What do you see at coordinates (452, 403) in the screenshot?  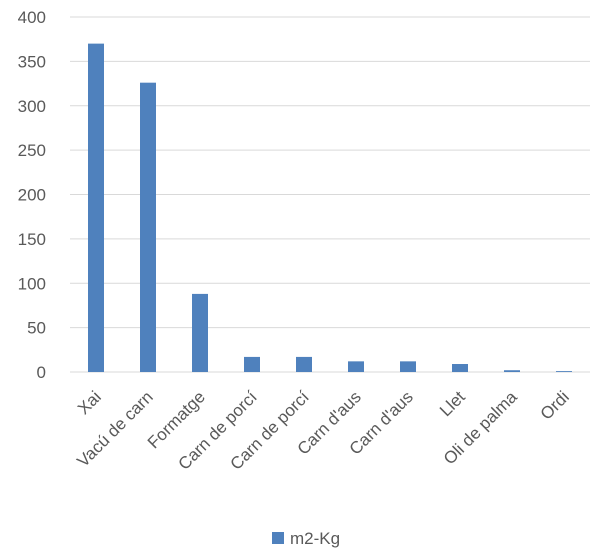 I see `x-category-label: Llet` at bounding box center [452, 403].